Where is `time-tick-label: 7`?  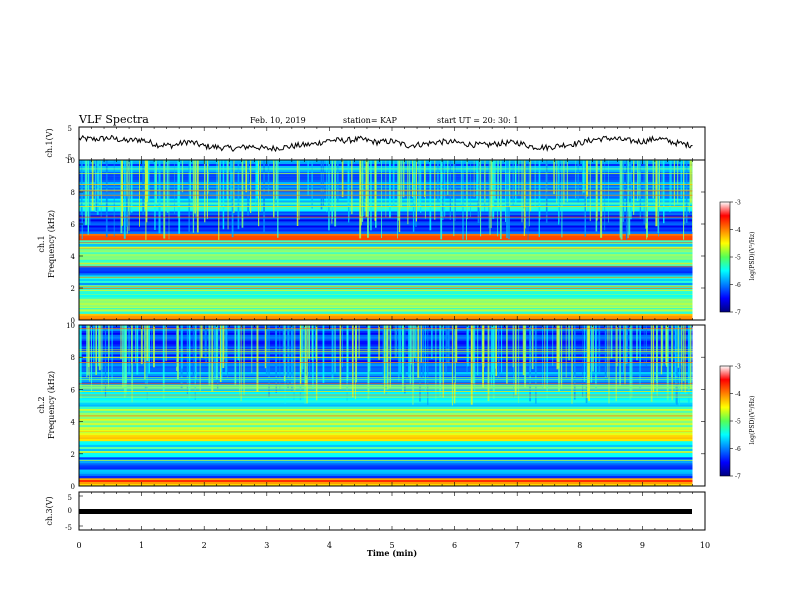
time-tick-label: 7 is located at coordinates (517, 545).